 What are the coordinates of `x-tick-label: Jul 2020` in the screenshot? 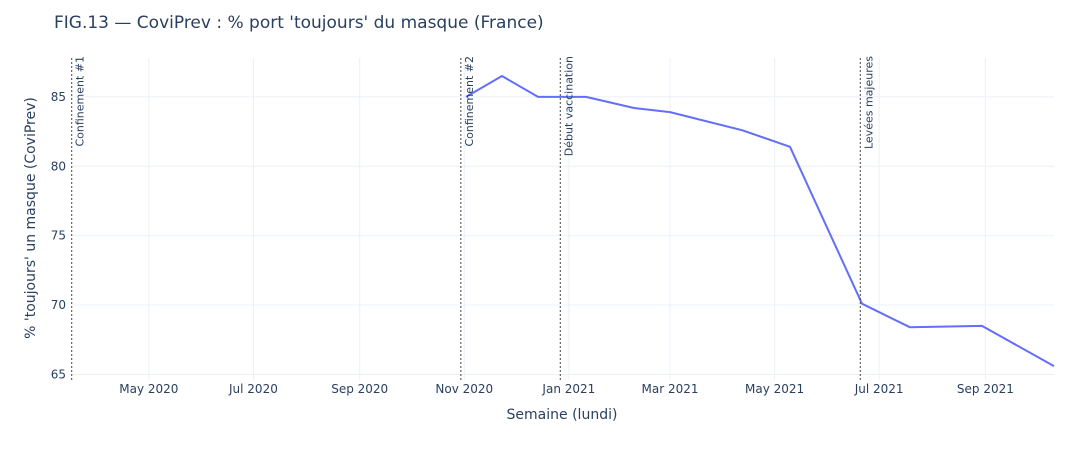 It's located at (253, 389).